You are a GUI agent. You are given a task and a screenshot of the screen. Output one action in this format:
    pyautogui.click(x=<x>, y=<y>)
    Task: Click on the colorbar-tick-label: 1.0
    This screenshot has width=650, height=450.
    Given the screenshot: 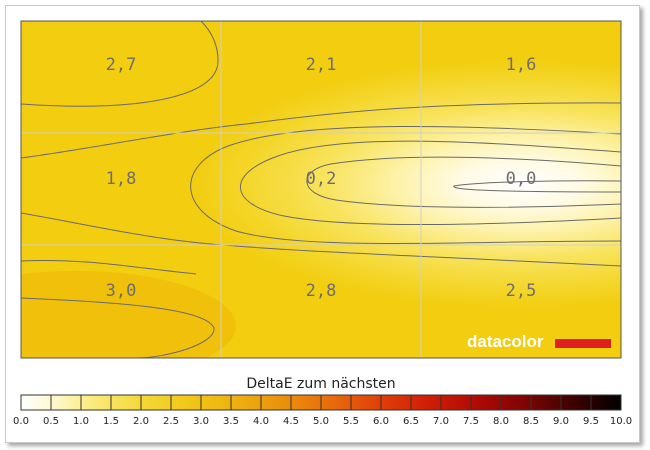 What is the action you would take?
    pyautogui.click(x=81, y=421)
    